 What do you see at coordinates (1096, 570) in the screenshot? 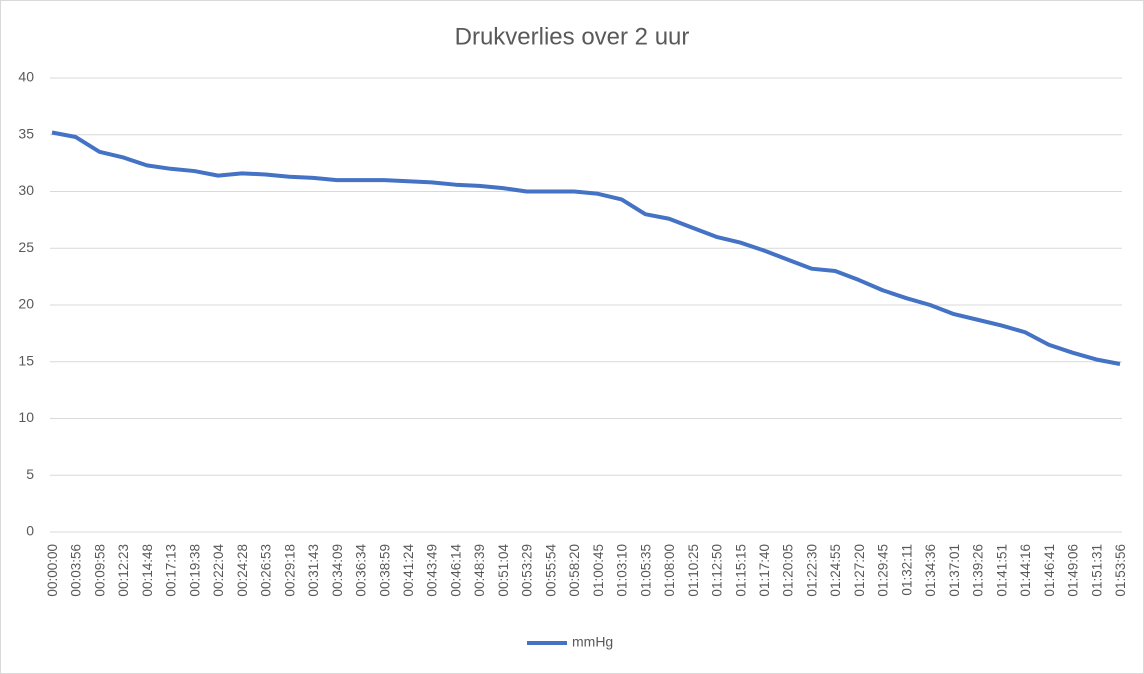
I see `x-tick-label: 01:51:31` at bounding box center [1096, 570].